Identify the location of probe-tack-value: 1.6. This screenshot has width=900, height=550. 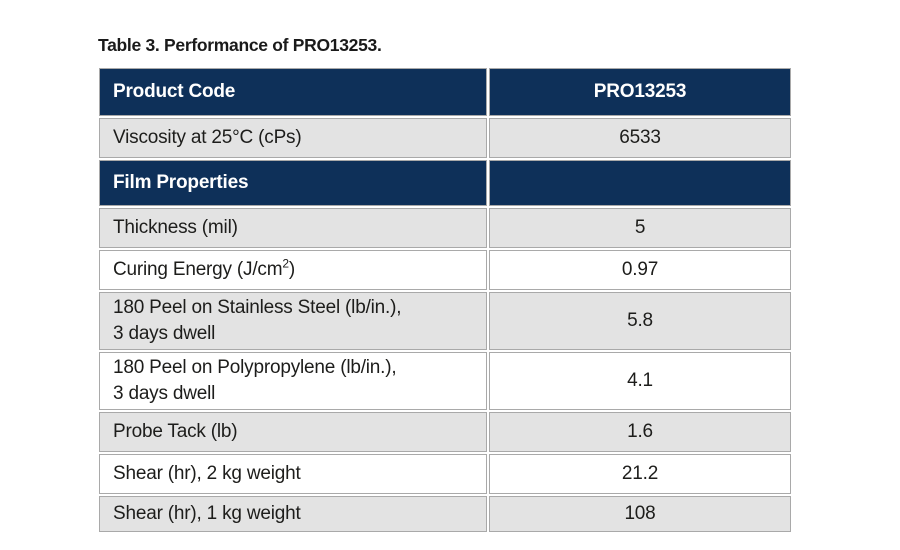
(640, 432).